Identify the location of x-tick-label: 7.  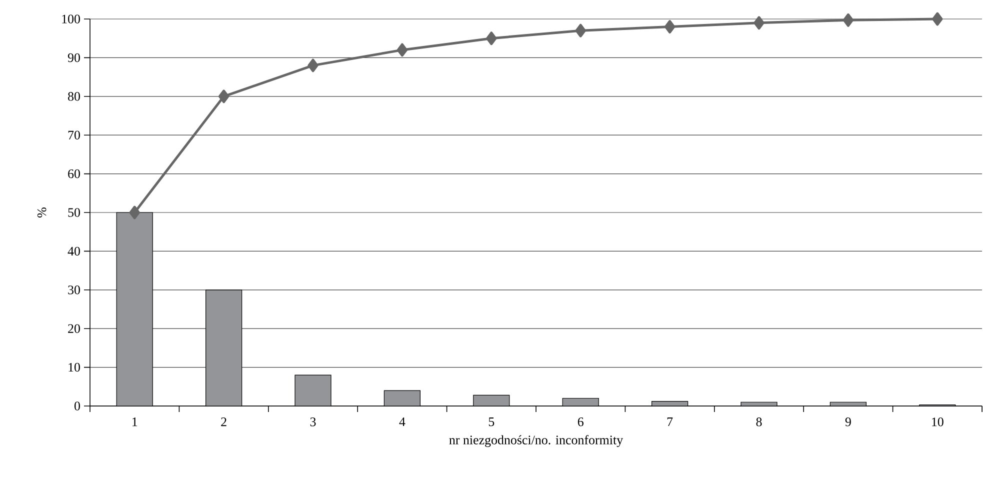
(670, 422).